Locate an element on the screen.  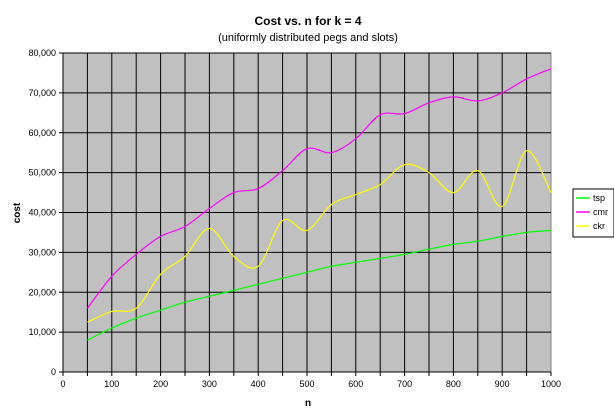
legend-label-cmr: cmr is located at coordinates (600, 212).